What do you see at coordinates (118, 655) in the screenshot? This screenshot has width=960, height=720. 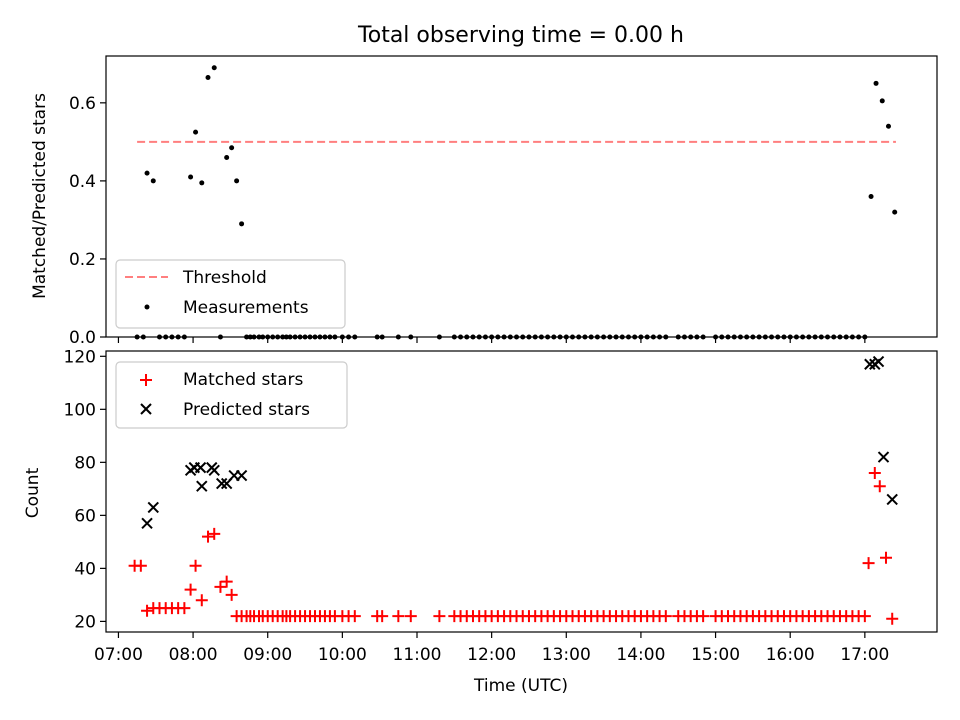 I see `x-tick-label: 07:00` at bounding box center [118, 655].